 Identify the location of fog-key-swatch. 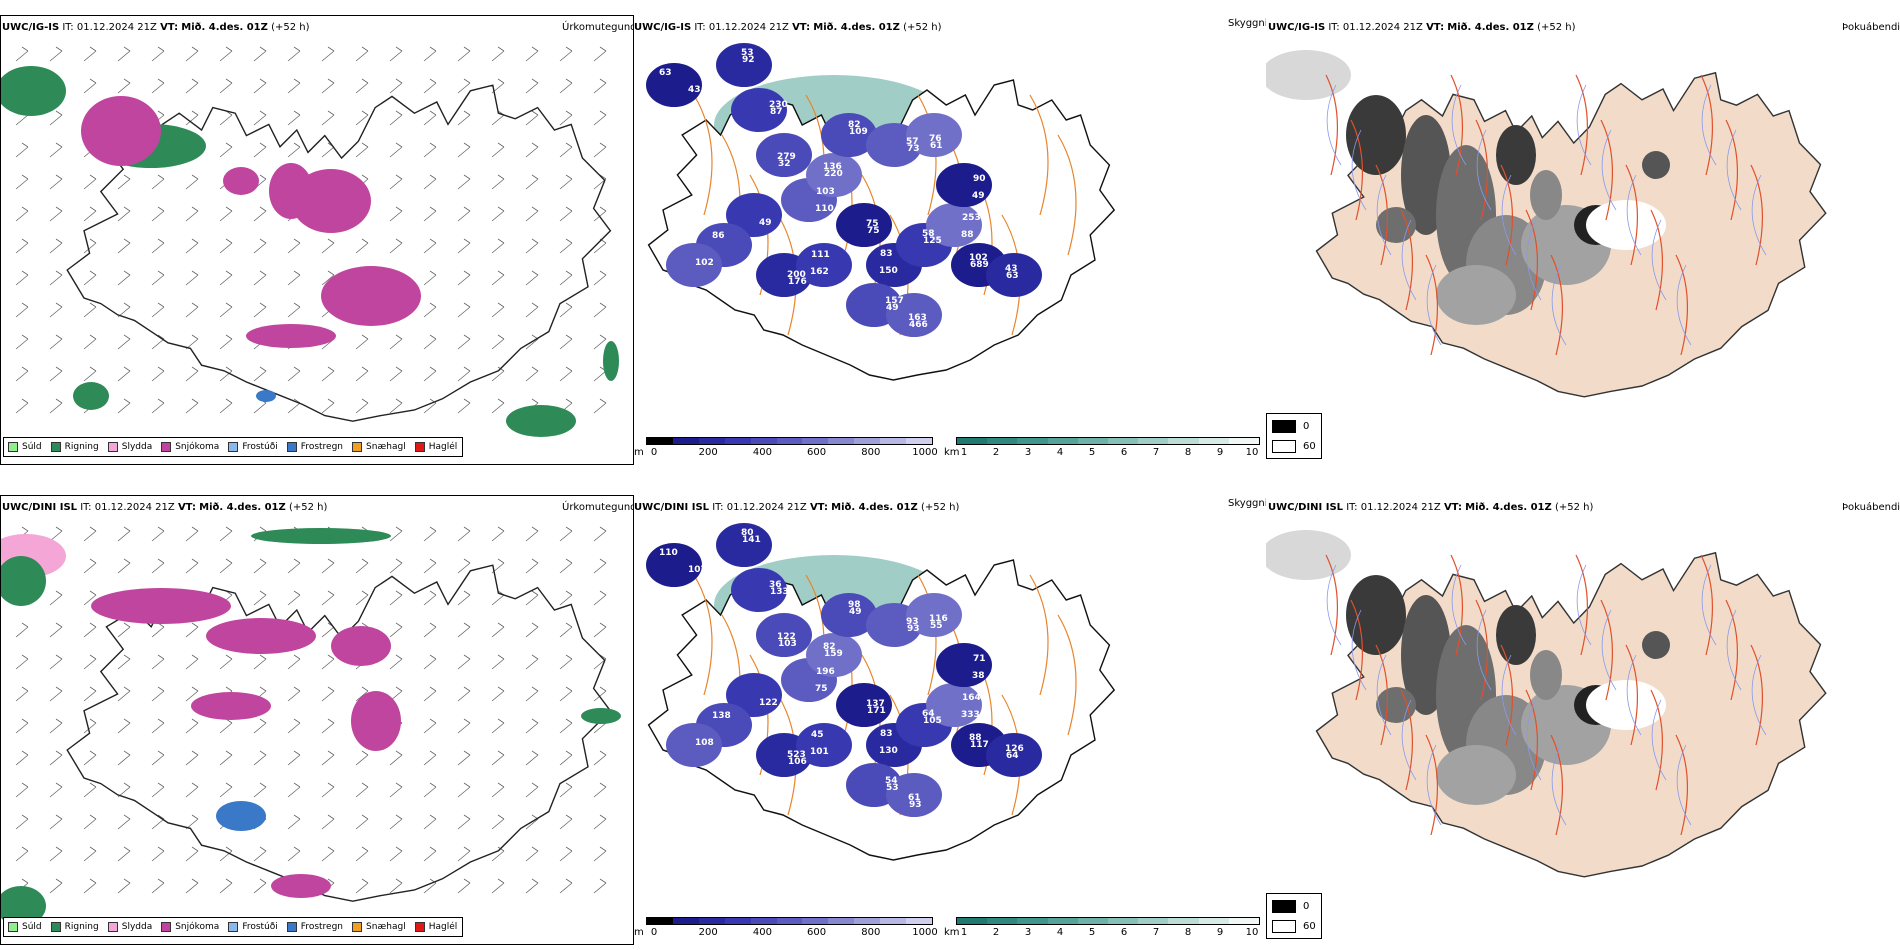
(1284, 446).